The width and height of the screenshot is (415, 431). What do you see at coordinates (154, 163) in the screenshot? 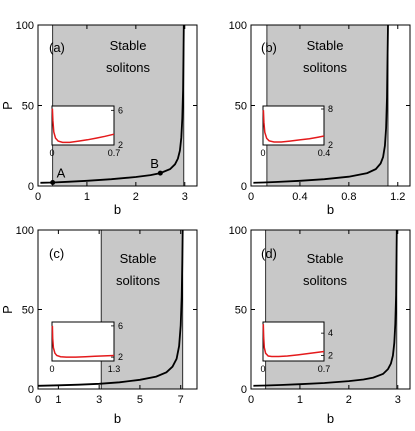
I see `point-label-b: B` at bounding box center [154, 163].